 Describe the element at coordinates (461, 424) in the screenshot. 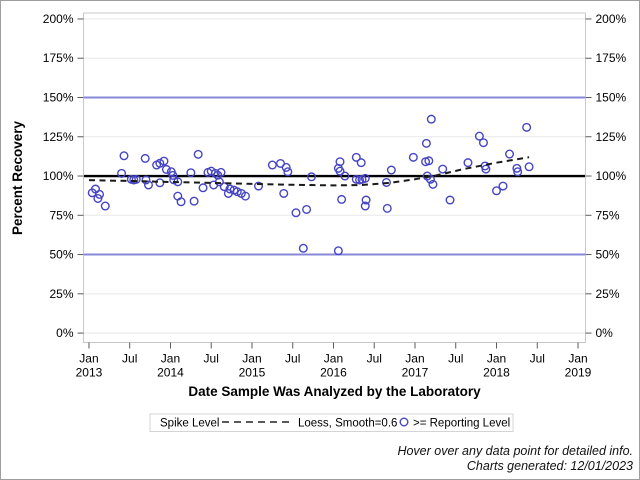

I see `legend-points-label: >= Reporting Level` at that location.